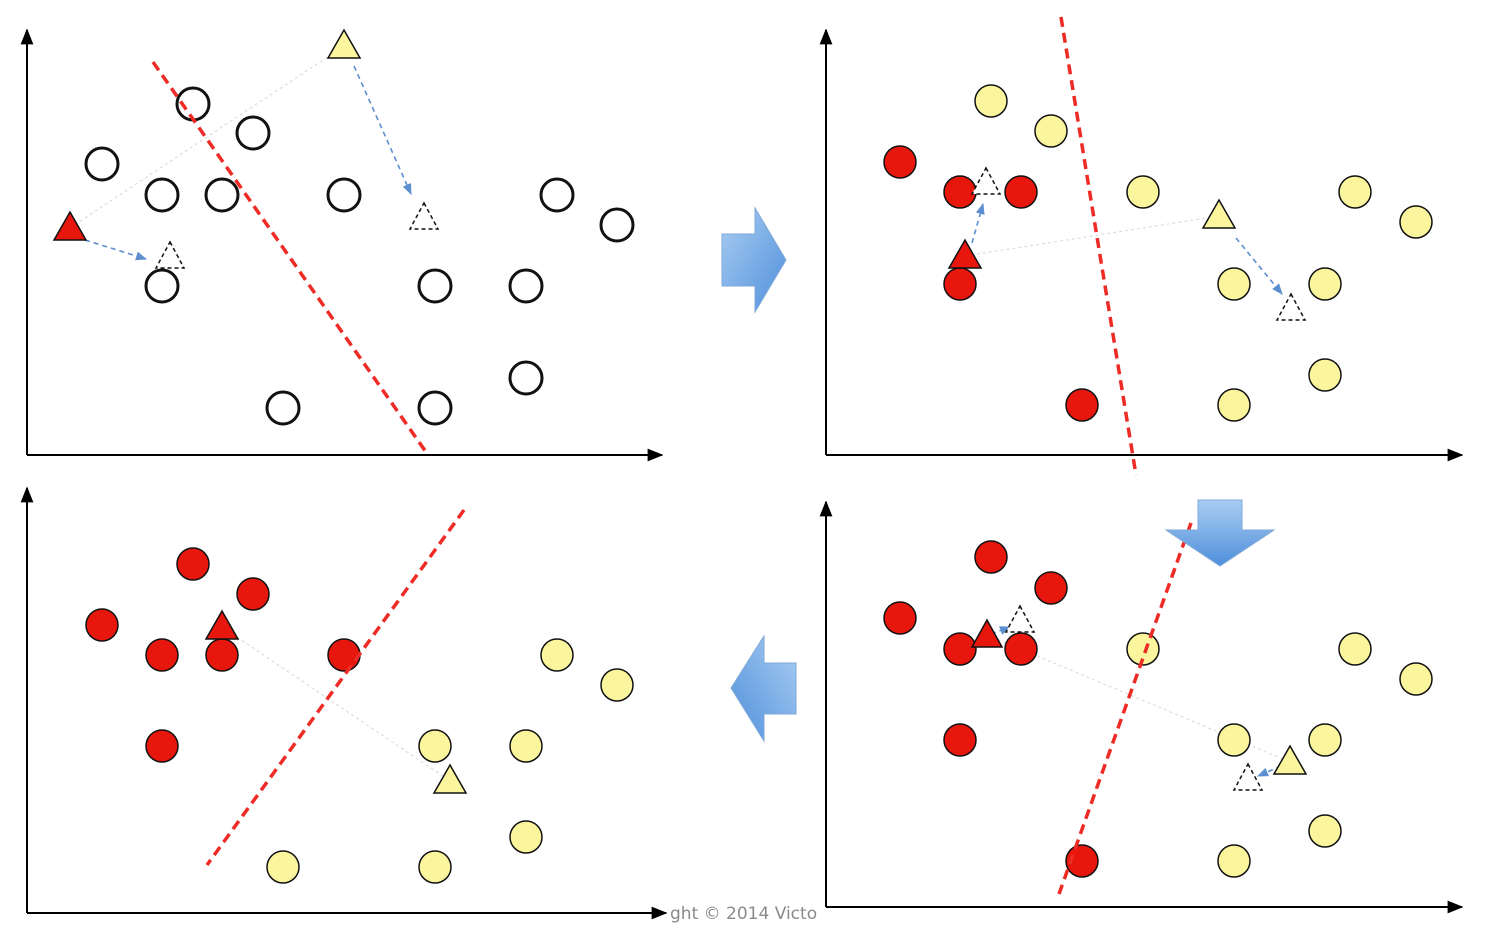 Image resolution: width=1500 pixels, height=950 pixels. I want to click on flow-arrow-down-icon, so click(1220, 533).